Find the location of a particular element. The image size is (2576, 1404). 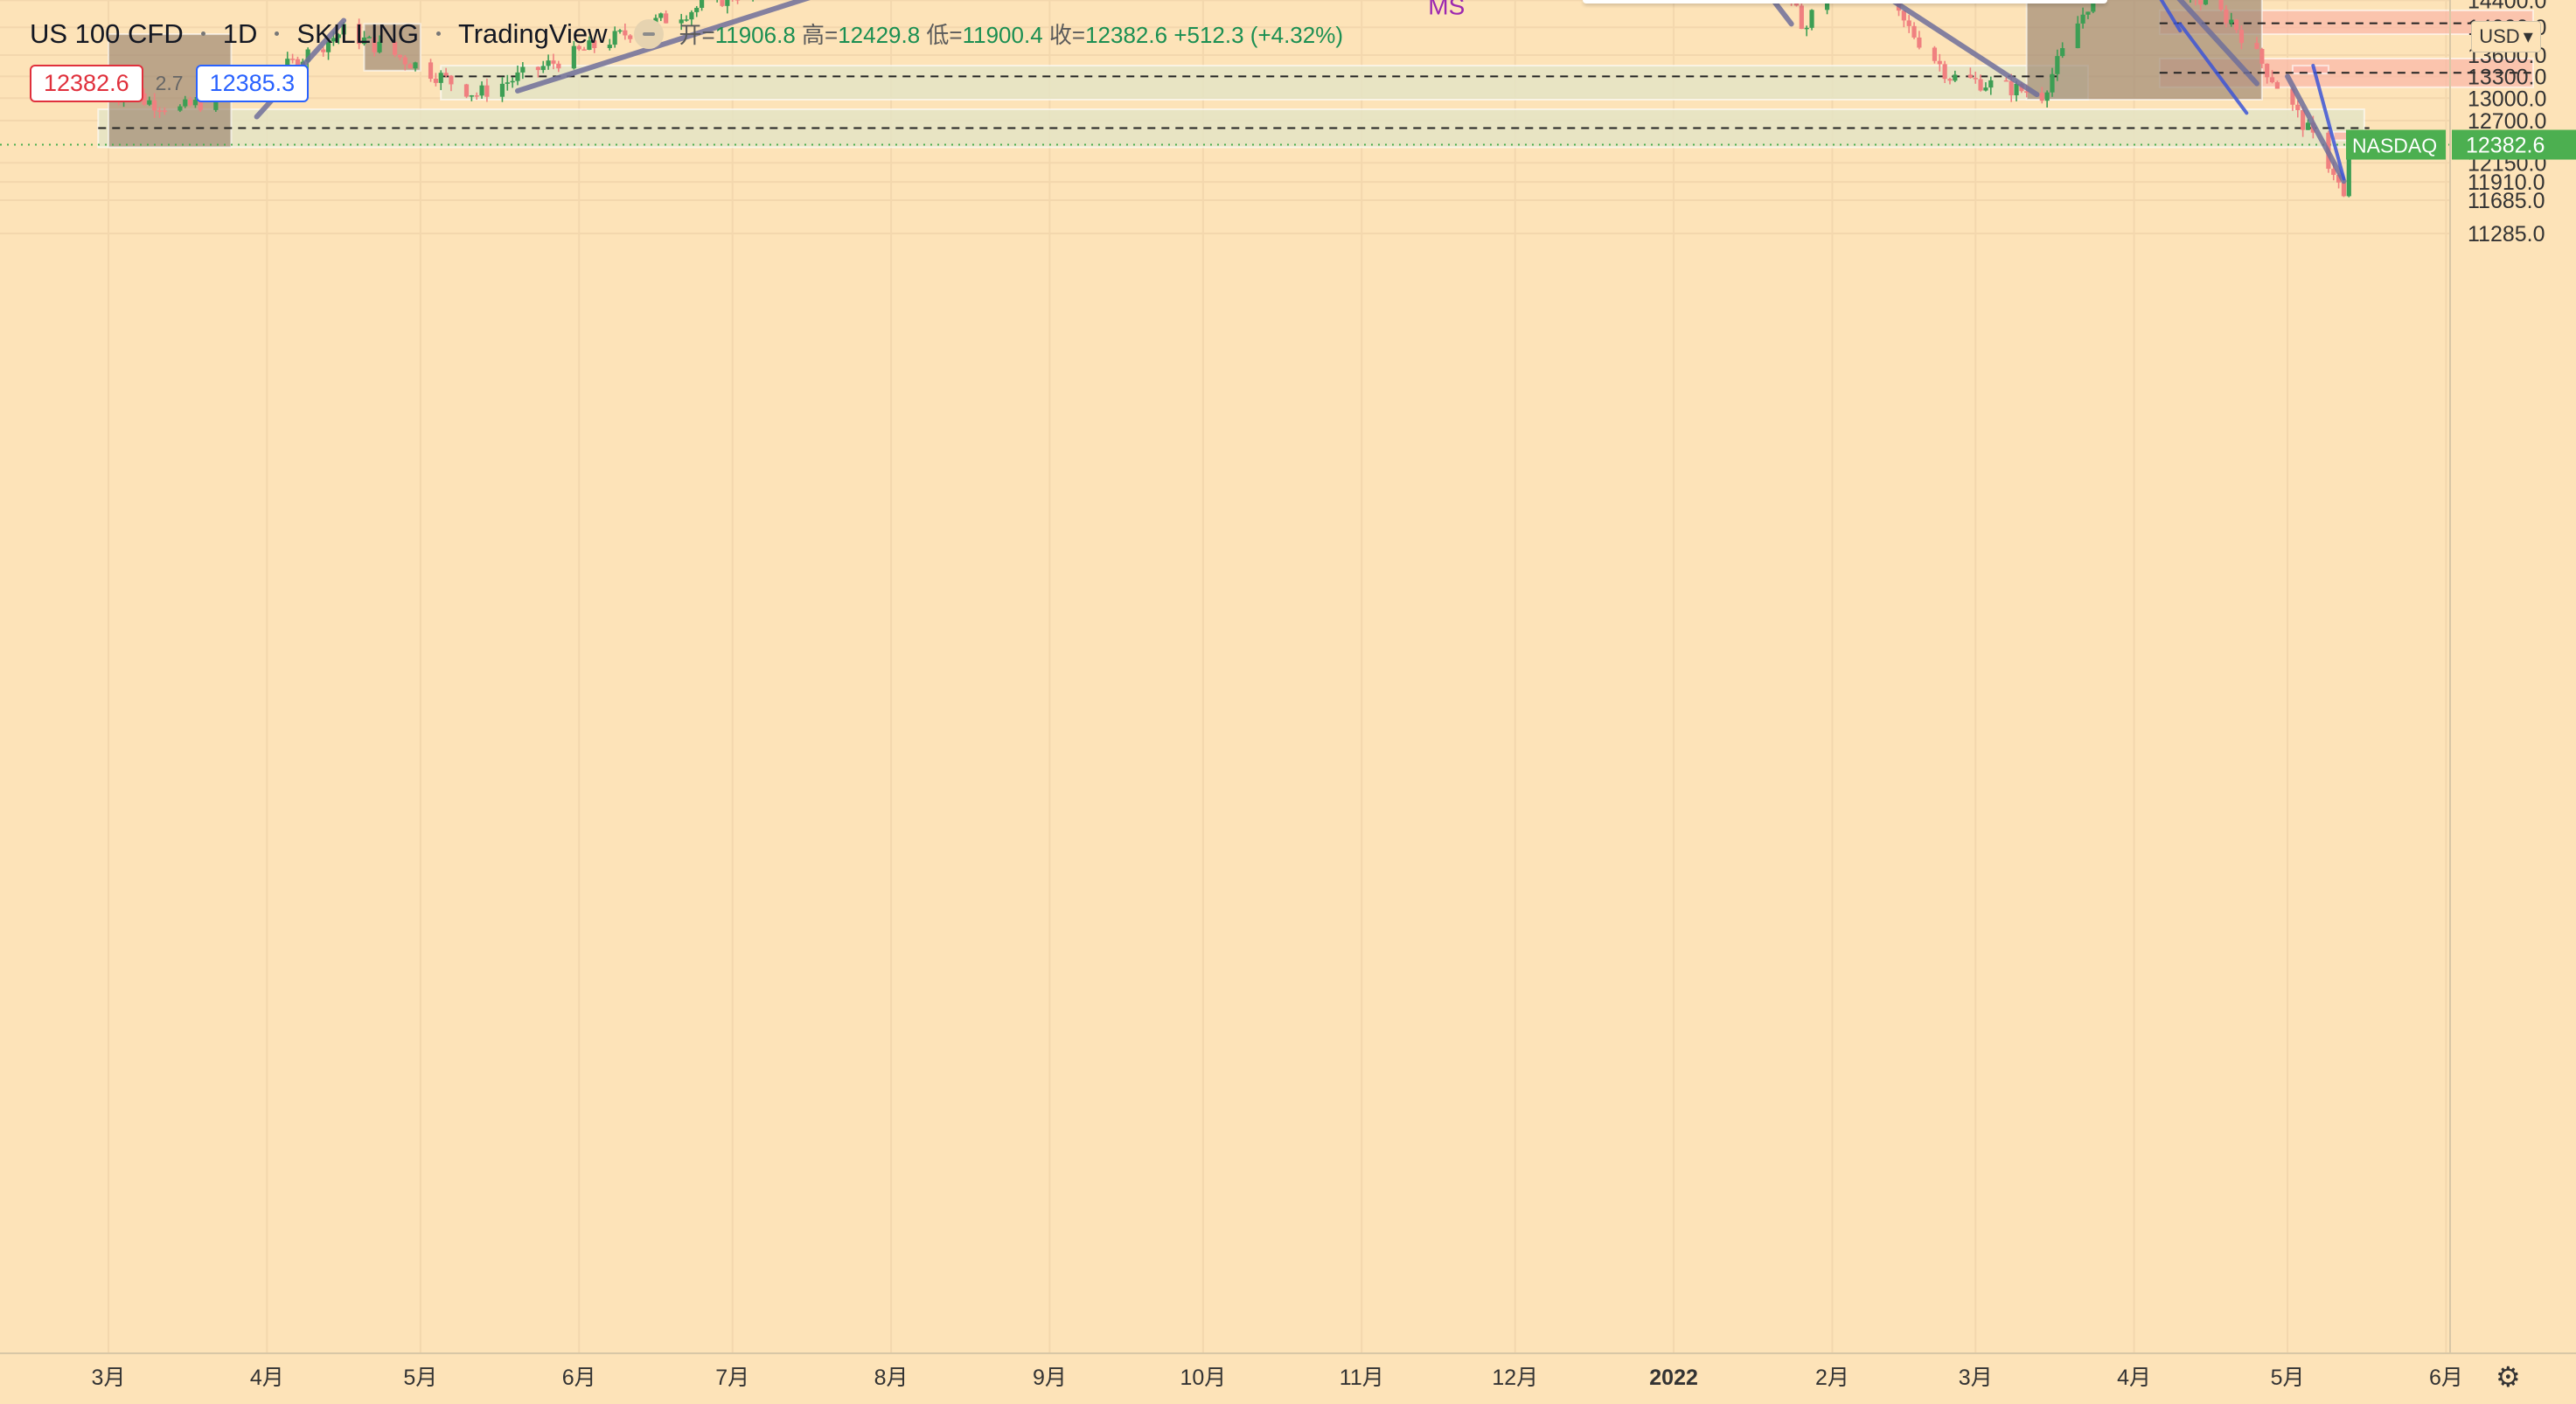

low-label: 低= is located at coordinates (945, 35).